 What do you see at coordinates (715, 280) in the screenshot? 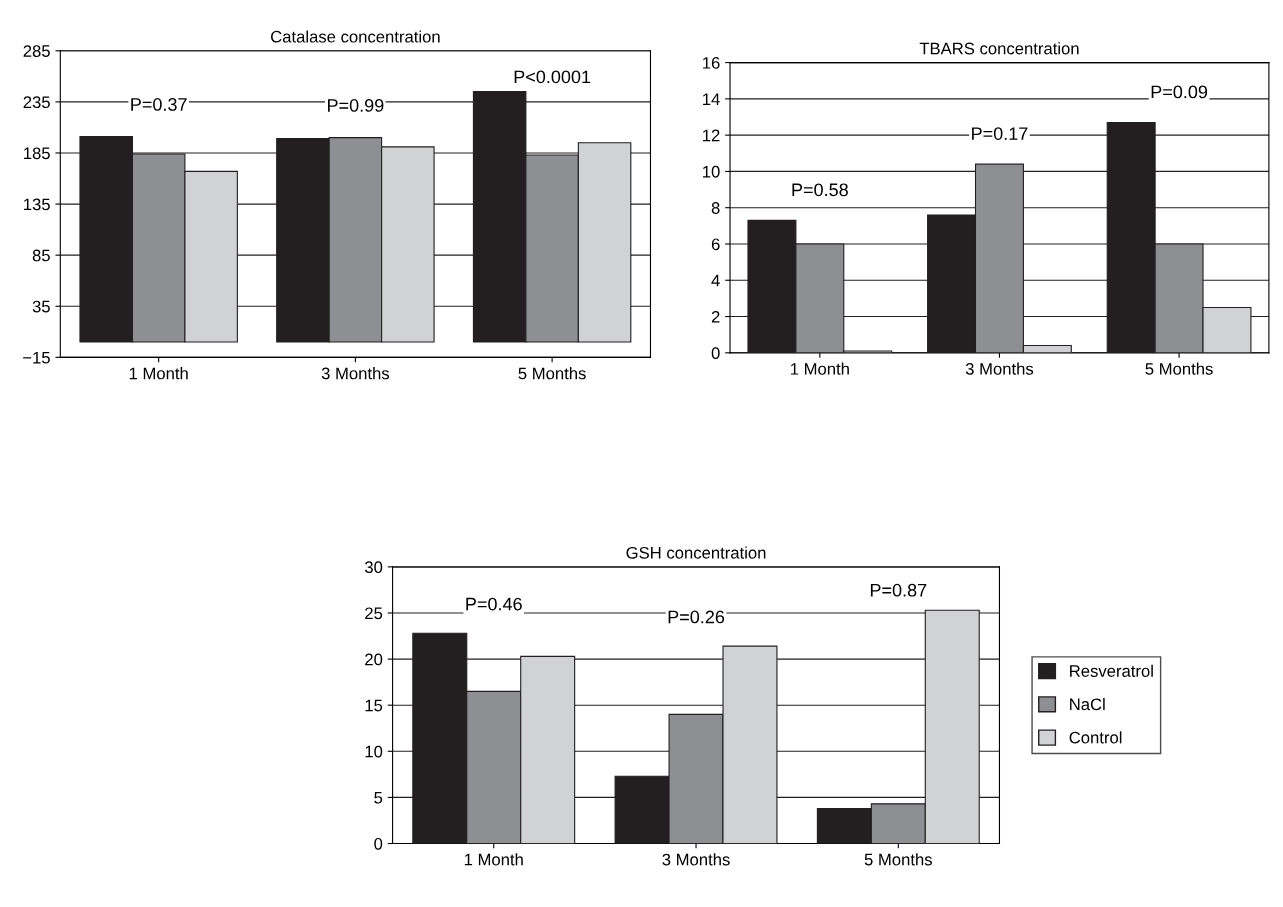
I see `y-tick-label: 4` at bounding box center [715, 280].